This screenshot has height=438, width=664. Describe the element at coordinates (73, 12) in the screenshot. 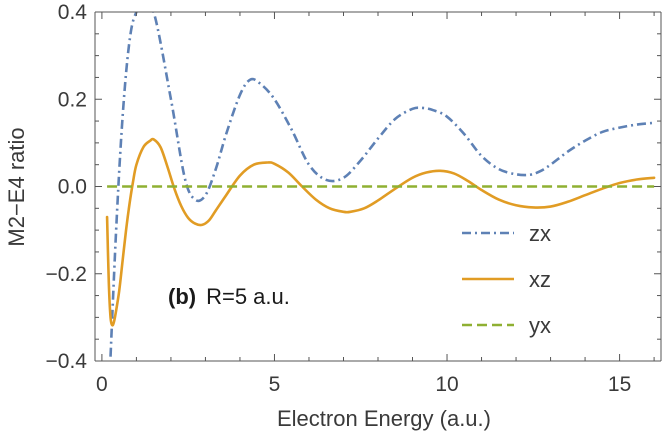

I see `y-tick-label: 0.4` at that location.